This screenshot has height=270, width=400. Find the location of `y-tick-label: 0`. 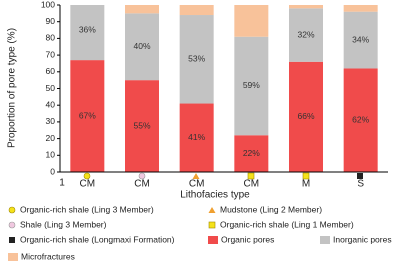

y-tick-label: 0 is located at coordinates (52, 171).